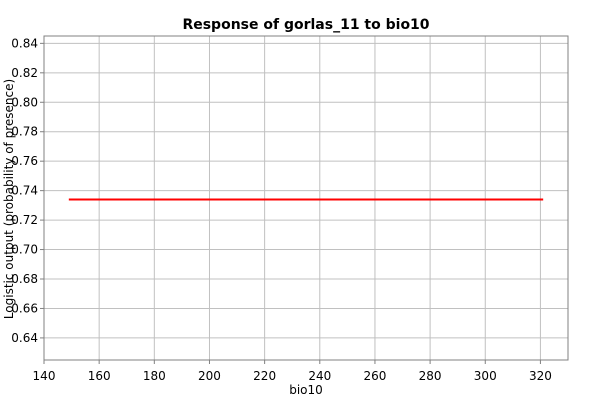  What do you see at coordinates (24, 43) in the screenshot?
I see `y-tick-label: 0.84` at bounding box center [24, 43].